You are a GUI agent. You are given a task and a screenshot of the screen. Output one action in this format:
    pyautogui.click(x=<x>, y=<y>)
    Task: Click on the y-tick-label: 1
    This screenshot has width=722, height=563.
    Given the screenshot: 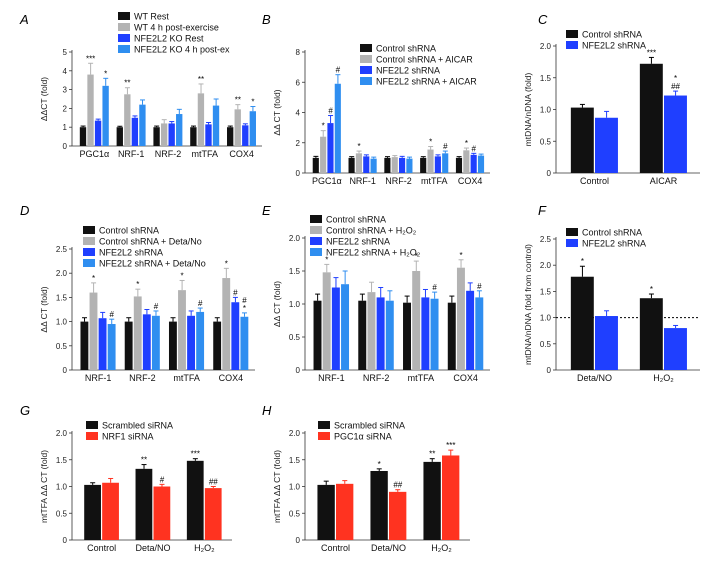 What is the action you would take?
    pyautogui.click(x=65, y=127)
    